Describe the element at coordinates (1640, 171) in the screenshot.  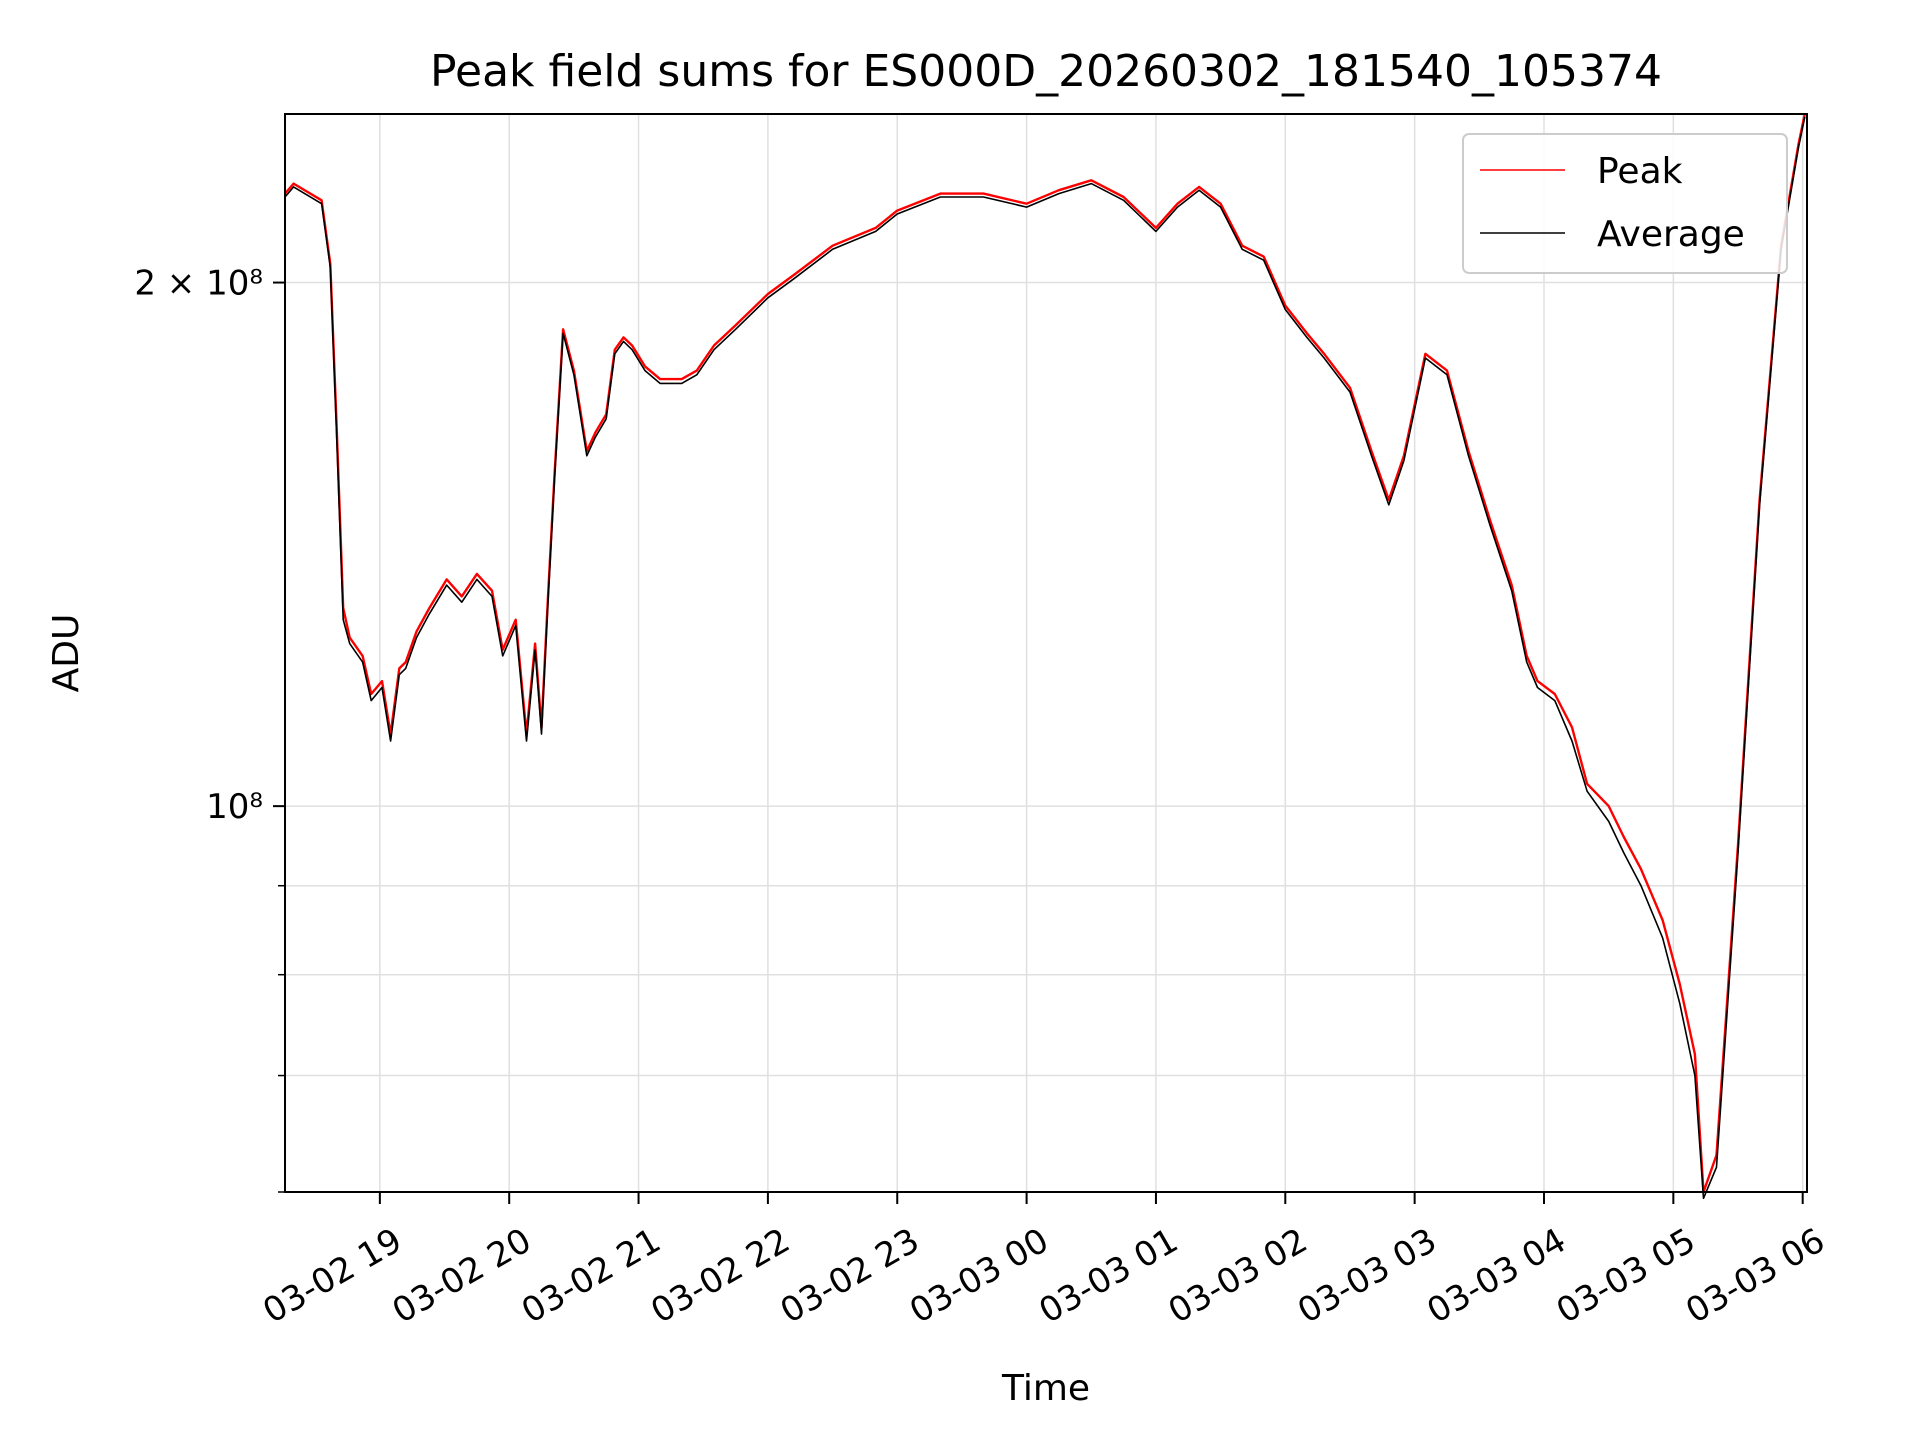
I see `legend-label-peak: Peak` at that location.